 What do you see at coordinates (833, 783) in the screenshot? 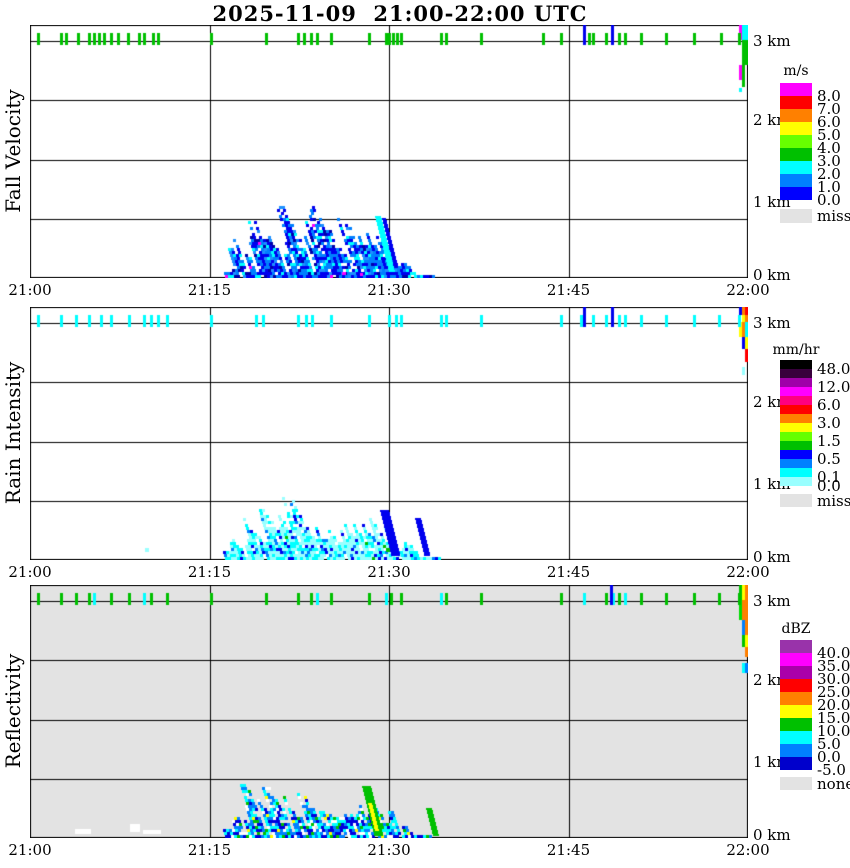
I see `legend-missing-label: none` at bounding box center [833, 783].